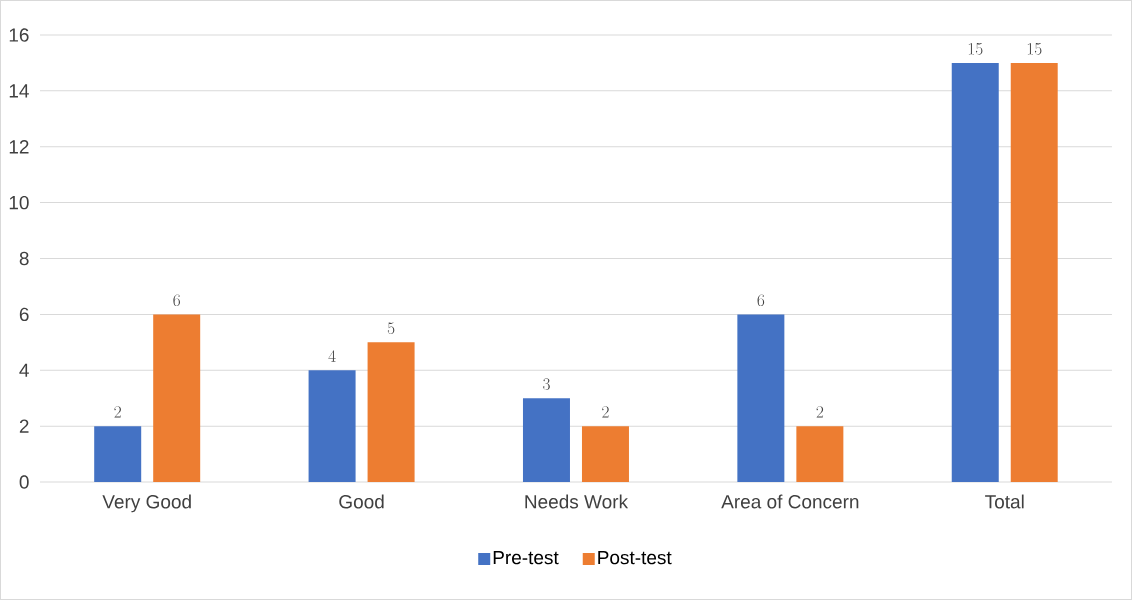  Describe the element at coordinates (24, 370) in the screenshot. I see `y-tick-label: 4` at that location.